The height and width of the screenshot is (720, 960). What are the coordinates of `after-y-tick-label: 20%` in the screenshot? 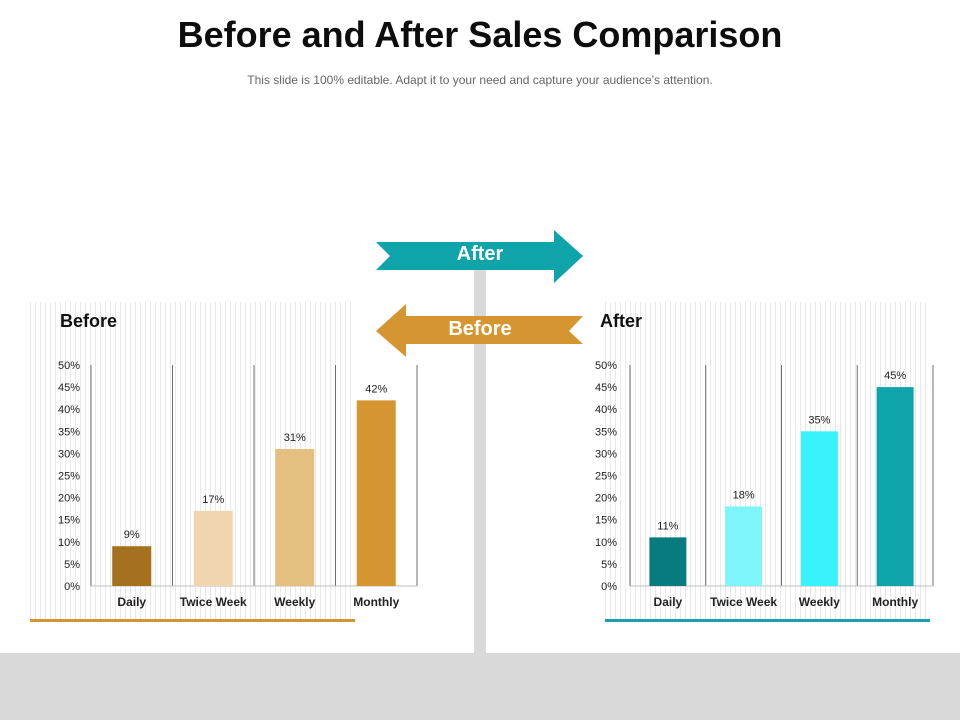 It's located at (606, 499).